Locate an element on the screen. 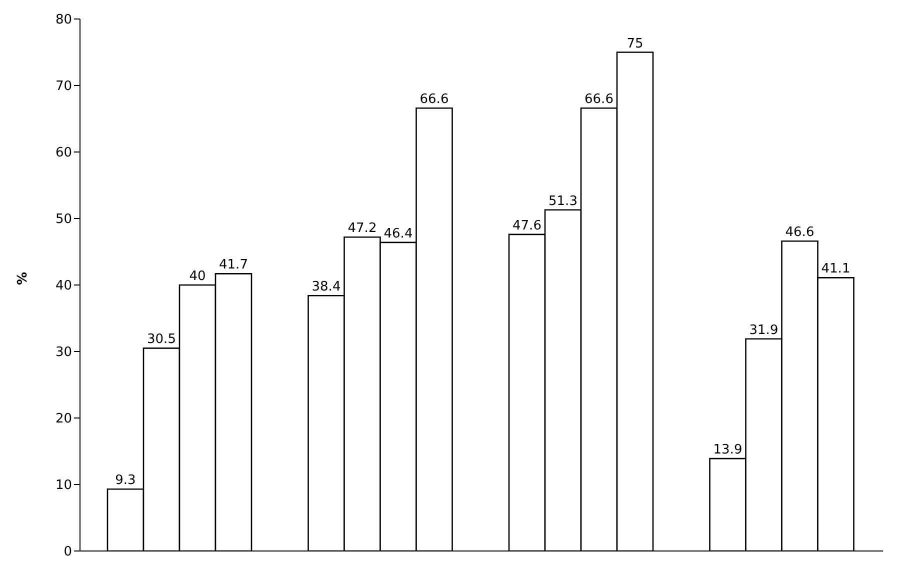  data-label: 38.4 is located at coordinates (326, 287).